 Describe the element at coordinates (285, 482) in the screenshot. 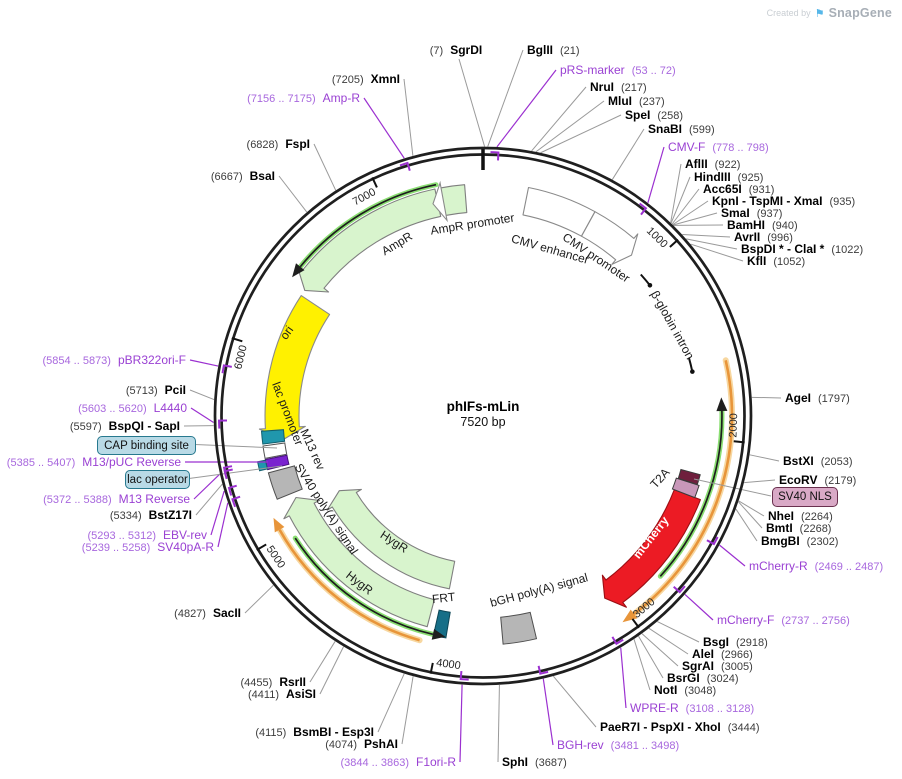

I see `feature-sv40-polya` at that location.